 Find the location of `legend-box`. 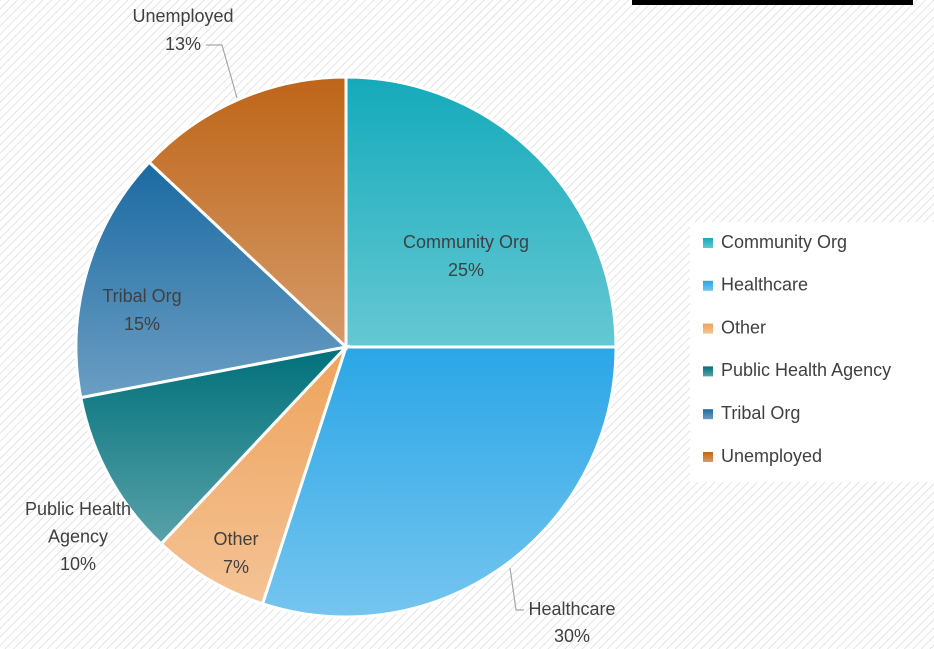

legend-box is located at coordinates (812, 352).